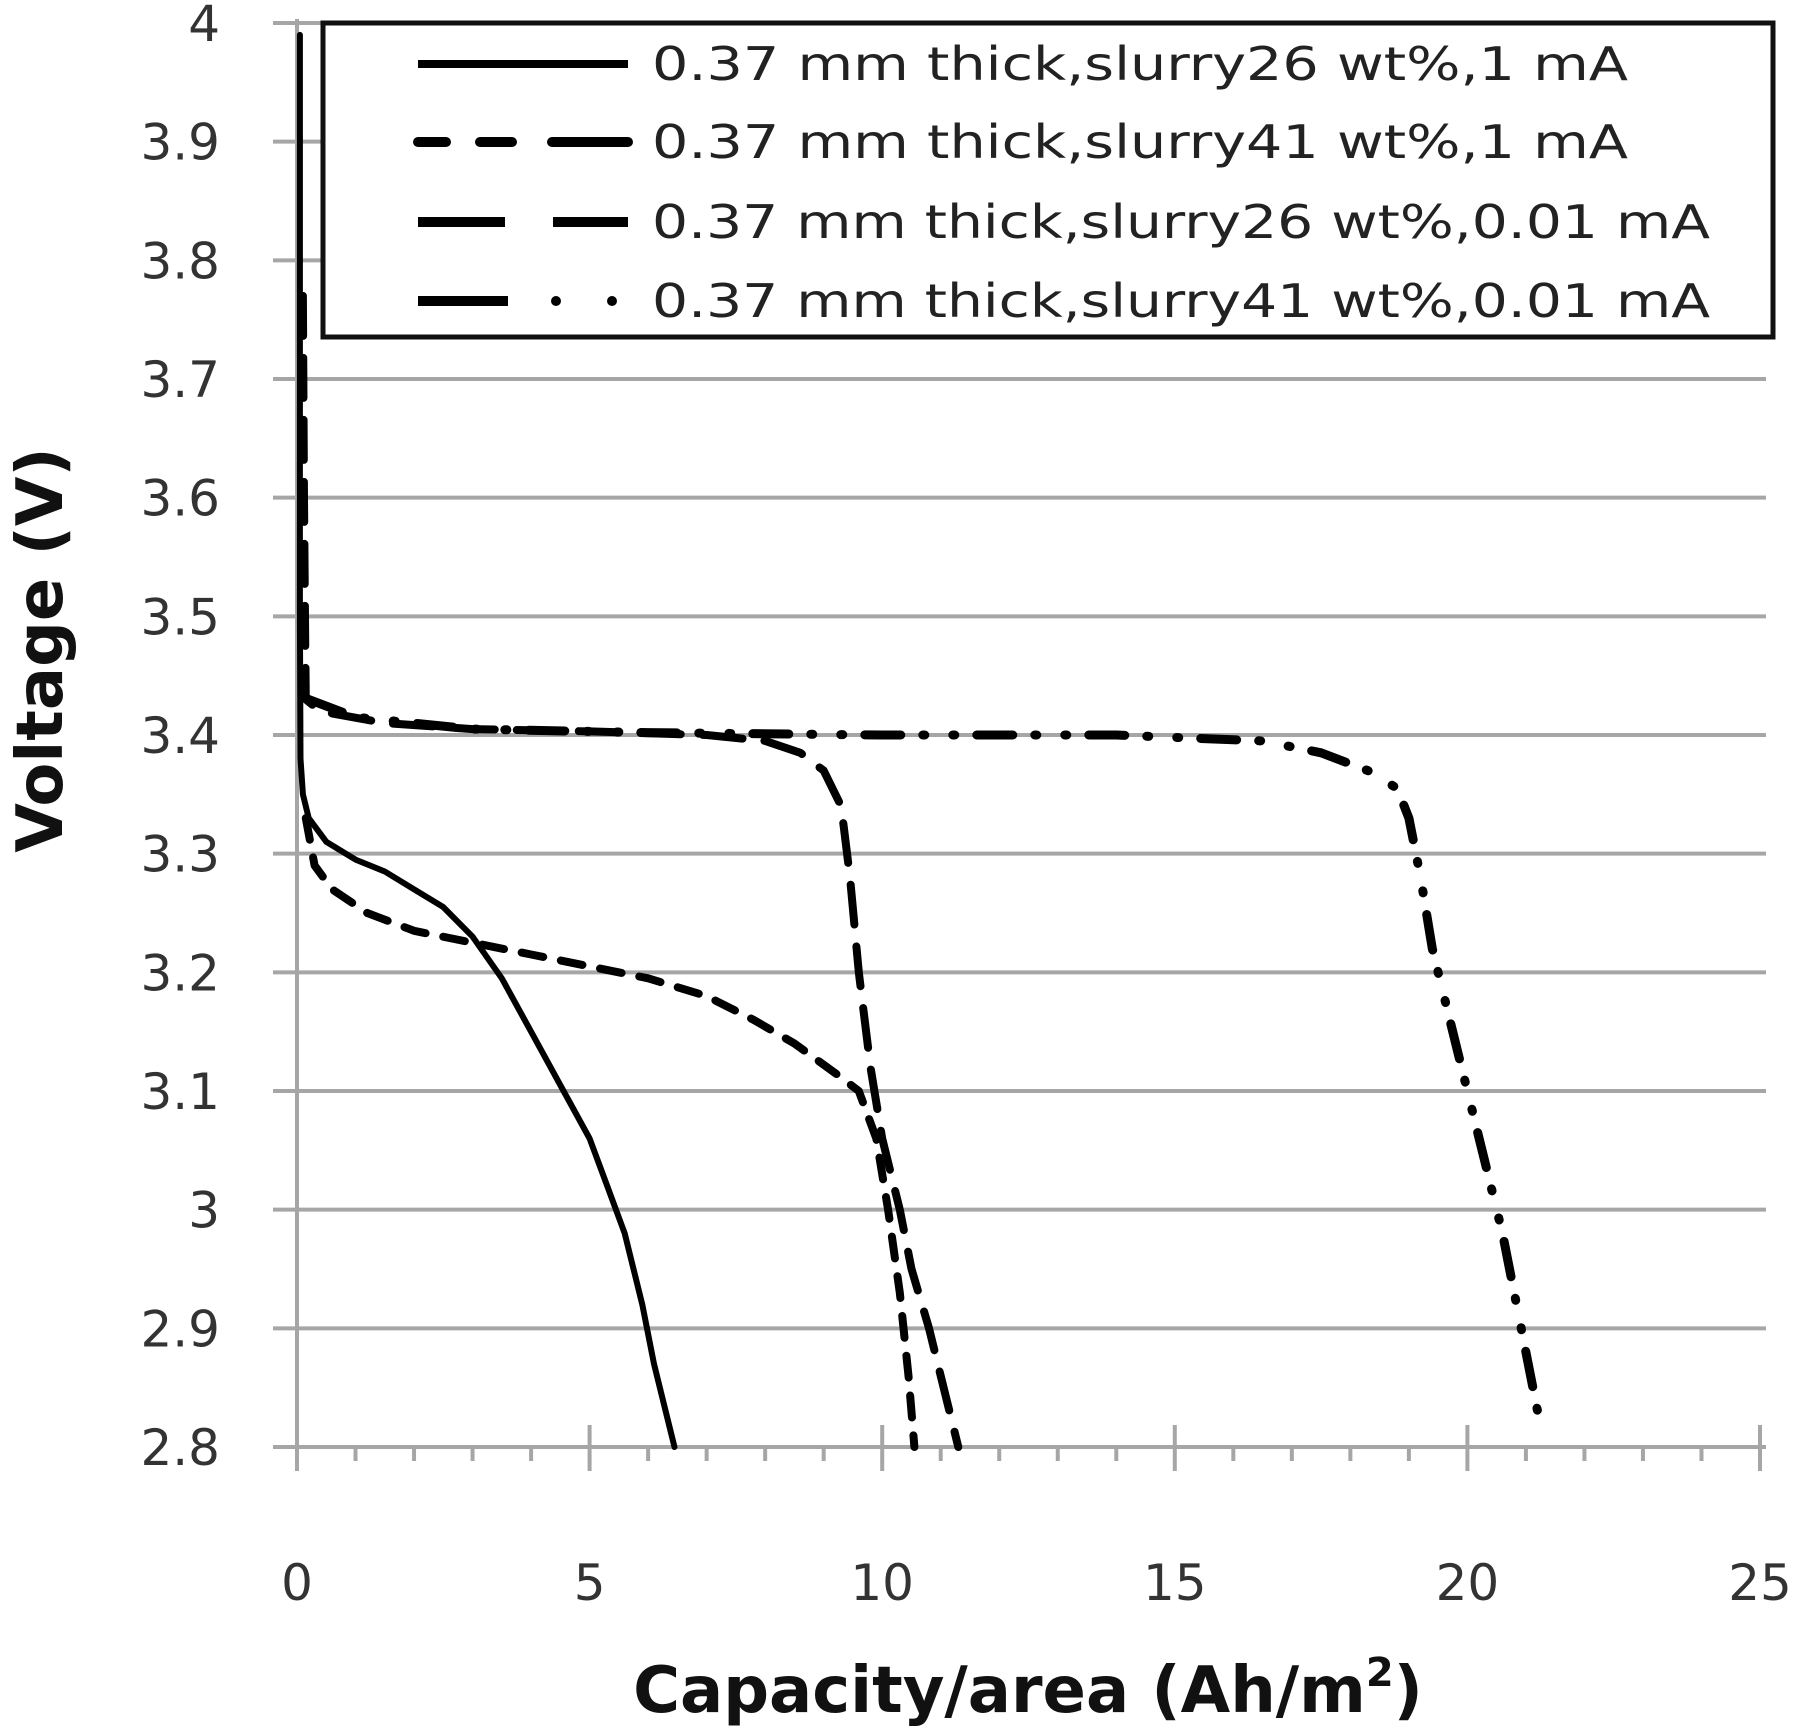 The image size is (1800, 1728). What do you see at coordinates (204, 1211) in the screenshot?
I see `y-tick-label: 3` at bounding box center [204, 1211].